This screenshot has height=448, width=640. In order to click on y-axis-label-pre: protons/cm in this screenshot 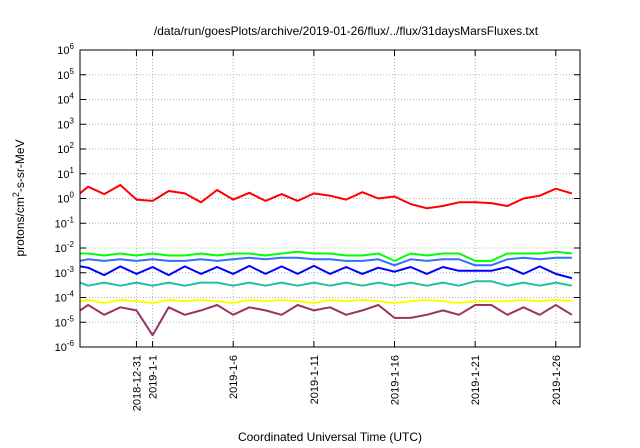, I will do `click(20, 226)`.